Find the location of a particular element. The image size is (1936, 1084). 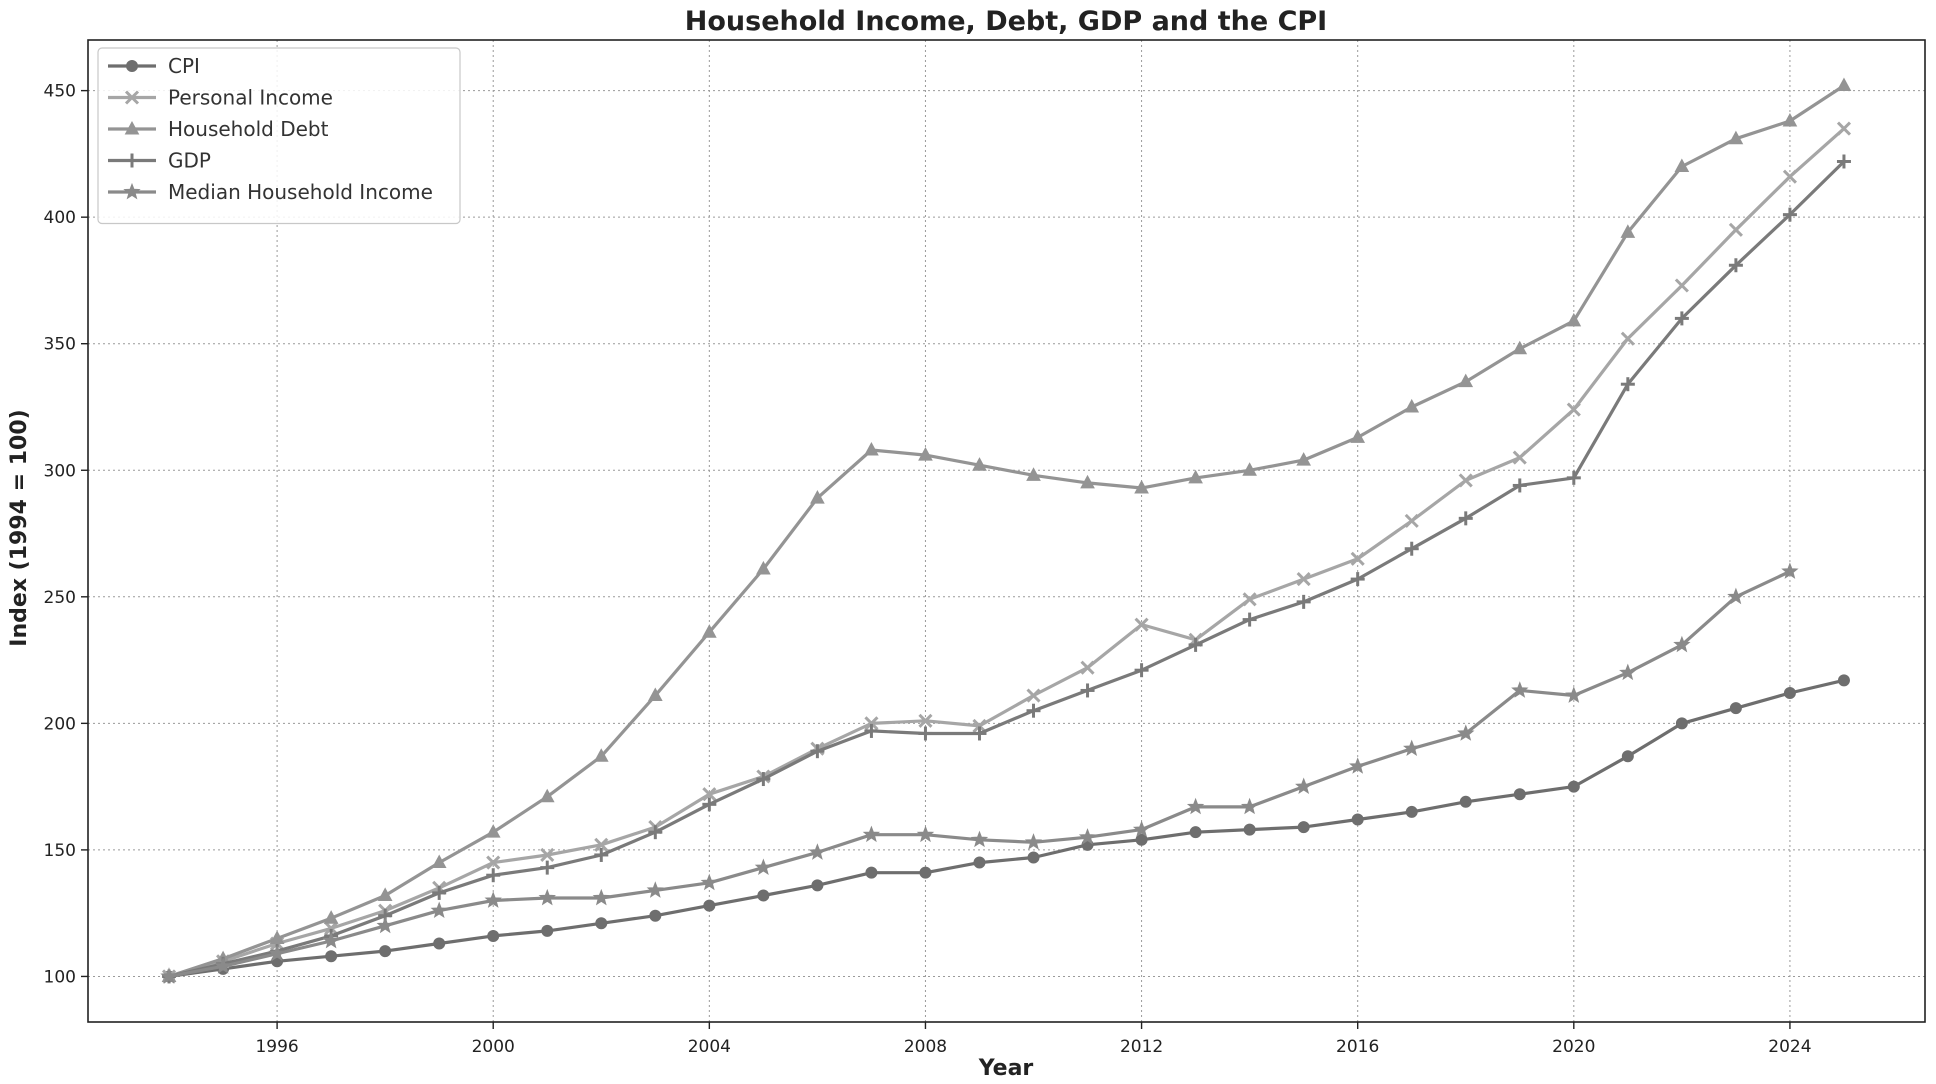

x-tick-label: 2016 is located at coordinates (1357, 1047).